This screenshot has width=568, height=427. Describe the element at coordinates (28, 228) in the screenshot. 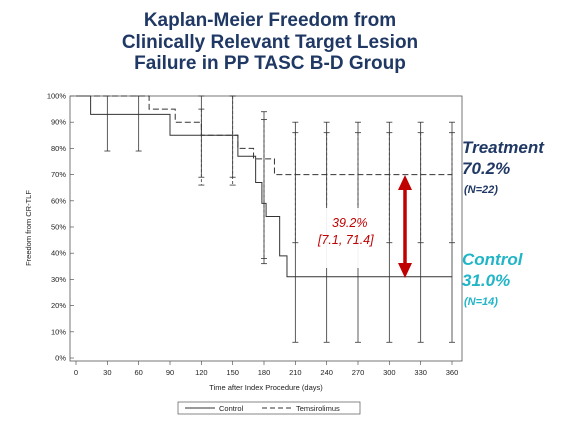

I see `y-axis-label: Freedom from CR-TLF` at that location.